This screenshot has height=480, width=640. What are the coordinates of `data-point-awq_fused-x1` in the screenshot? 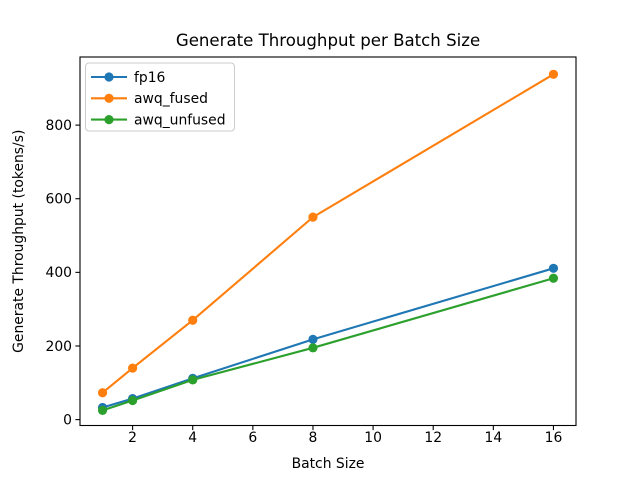 It's located at (102, 393).